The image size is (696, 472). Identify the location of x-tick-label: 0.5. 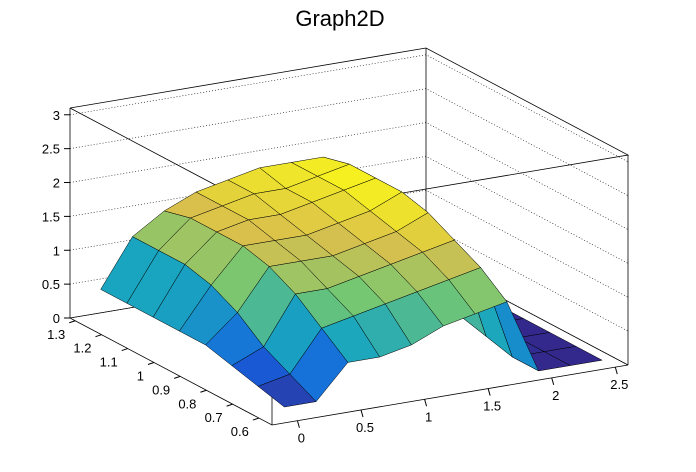
(365, 427).